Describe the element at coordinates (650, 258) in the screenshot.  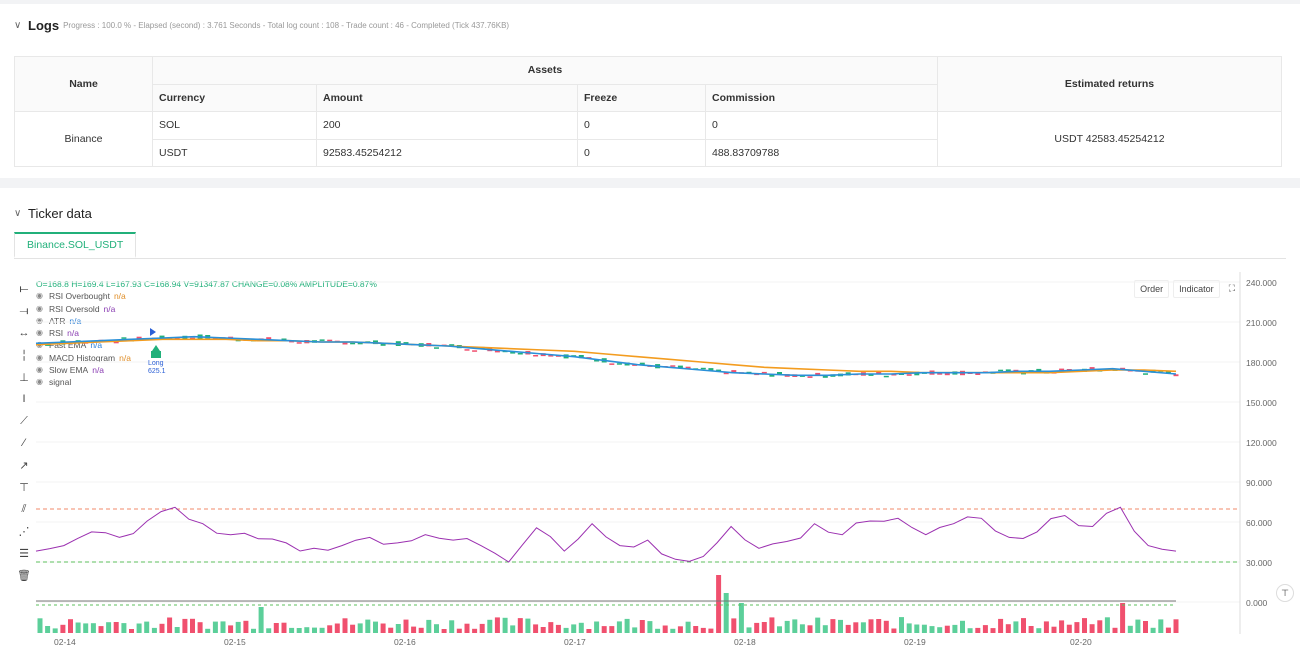
I see `tab-divider` at that location.